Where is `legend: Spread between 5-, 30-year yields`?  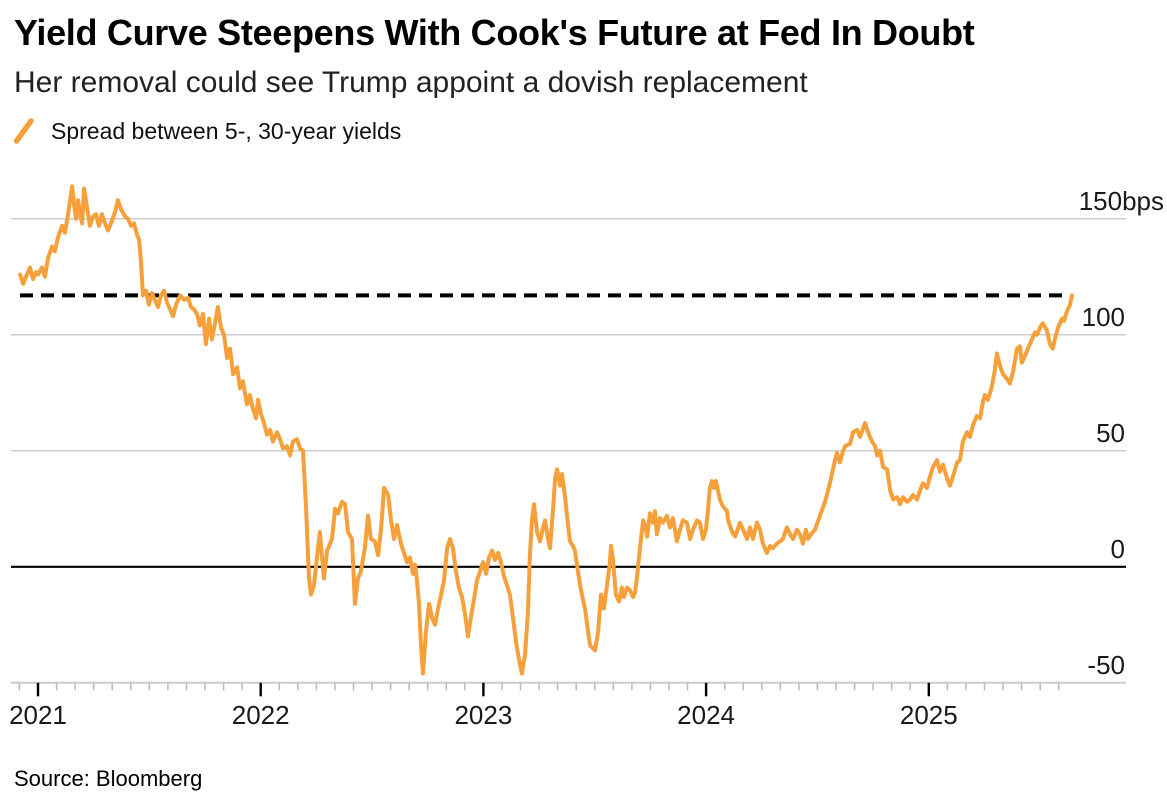
legend: Spread between 5-, 30-year yields is located at coordinates (207, 131).